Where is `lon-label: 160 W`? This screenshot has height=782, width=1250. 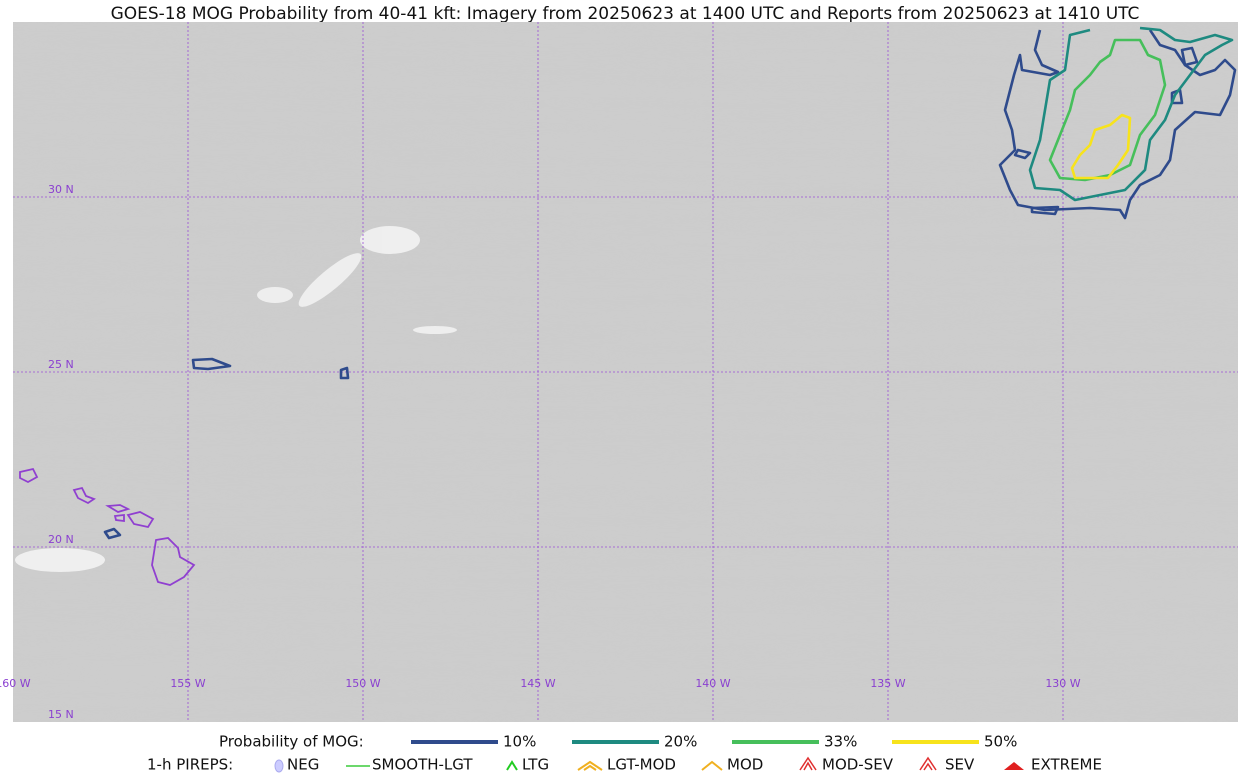
lon-label: 160 W is located at coordinates (15, 683).